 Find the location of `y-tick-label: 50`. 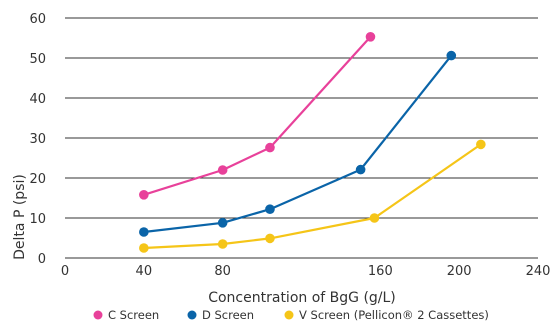

y-tick-label: 50 is located at coordinates (37, 59).